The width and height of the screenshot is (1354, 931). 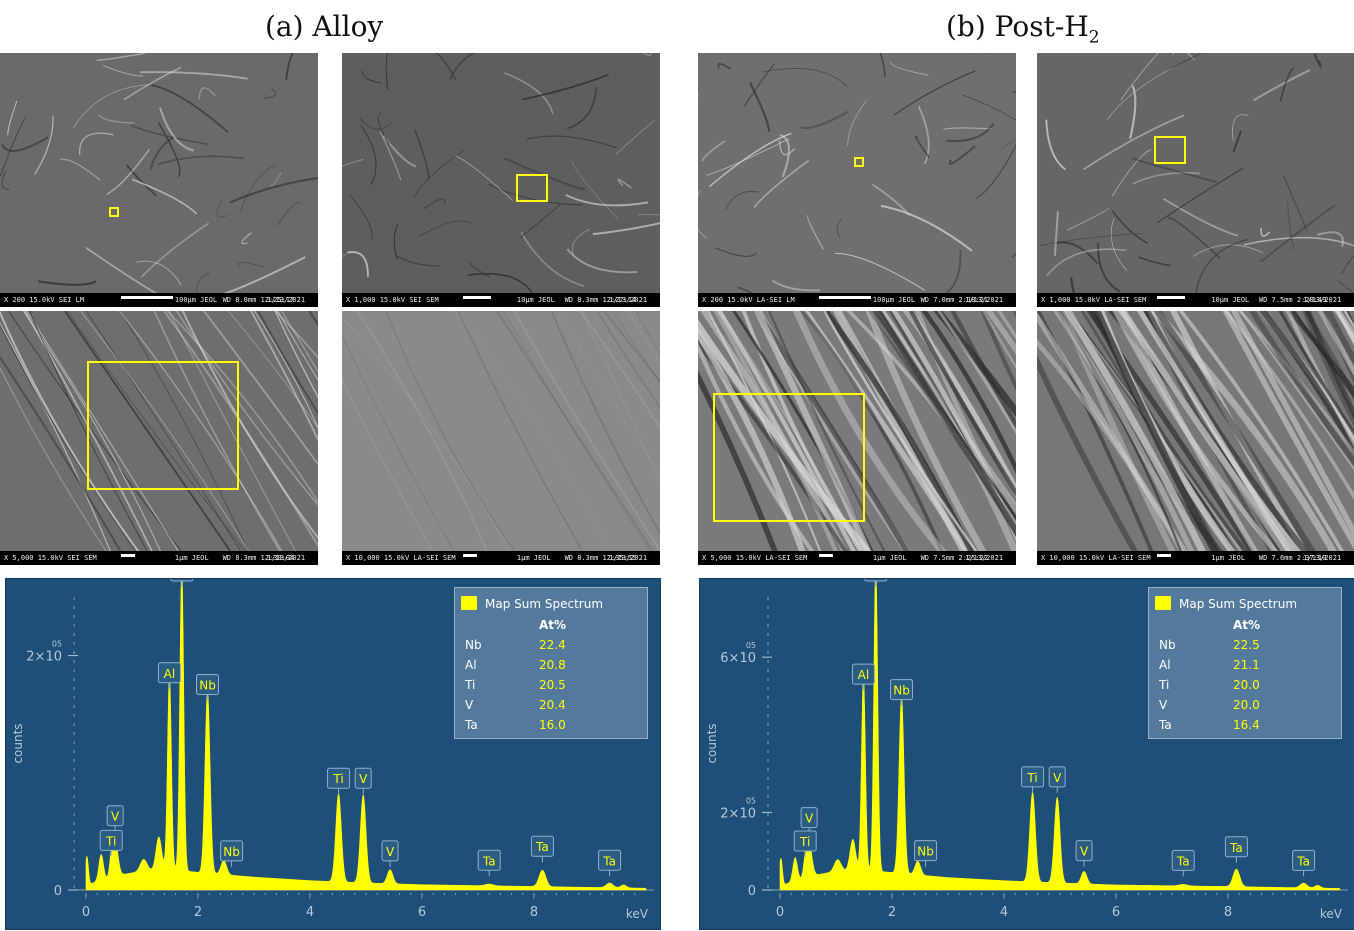 I want to click on legend-header: Map Sum Spectrum, so click(x=532, y=603).